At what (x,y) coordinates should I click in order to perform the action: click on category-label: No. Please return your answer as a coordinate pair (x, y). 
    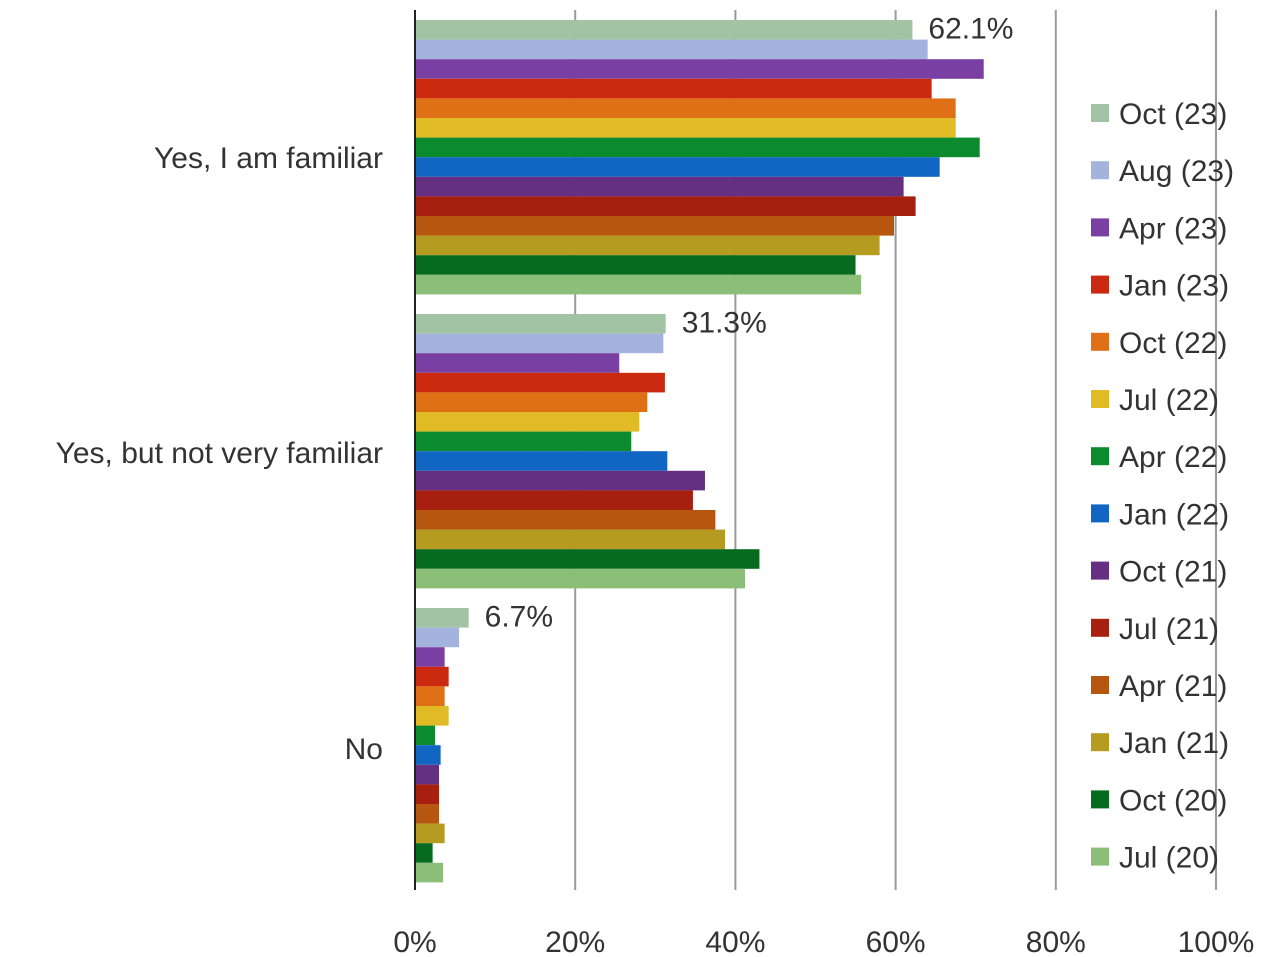
    Looking at the image, I should click on (364, 749).